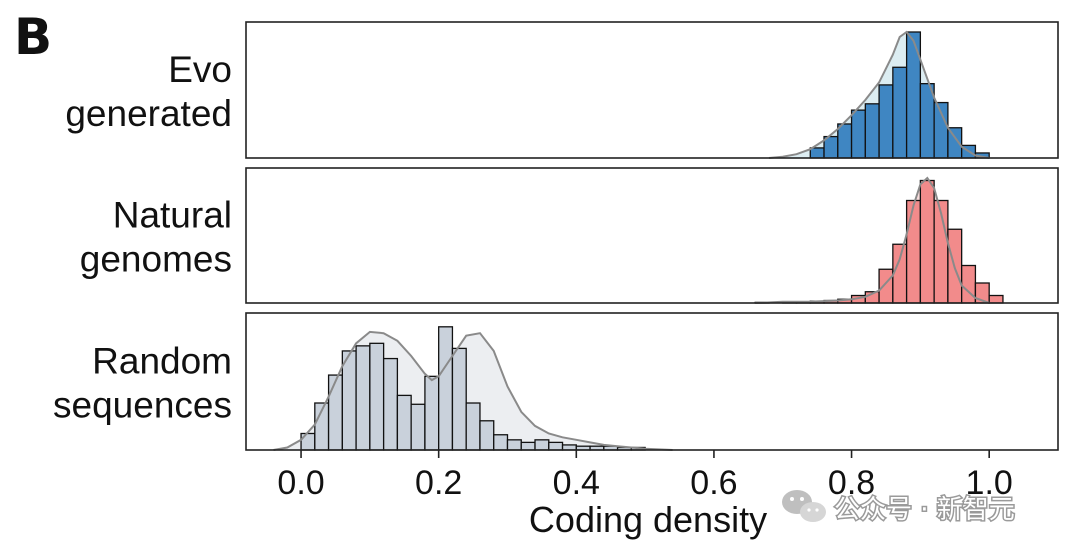  What do you see at coordinates (162, 361) in the screenshot?
I see `row-label-line: Random` at bounding box center [162, 361].